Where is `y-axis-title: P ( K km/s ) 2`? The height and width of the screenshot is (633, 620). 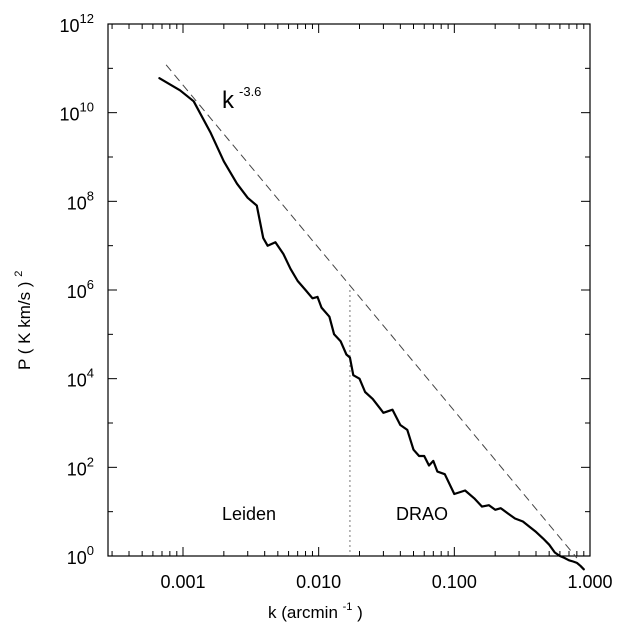
y-axis-title: P ( K km/s ) 2 is located at coordinates (23, 320).